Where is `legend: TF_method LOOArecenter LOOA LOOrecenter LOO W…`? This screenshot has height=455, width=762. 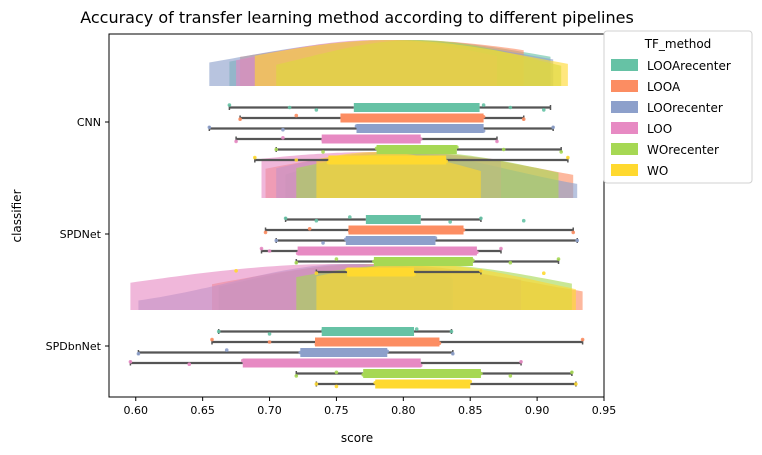
legend: TF_method LOOArecenter LOOA LOOrecenter LOO W… is located at coordinates (678, 107).